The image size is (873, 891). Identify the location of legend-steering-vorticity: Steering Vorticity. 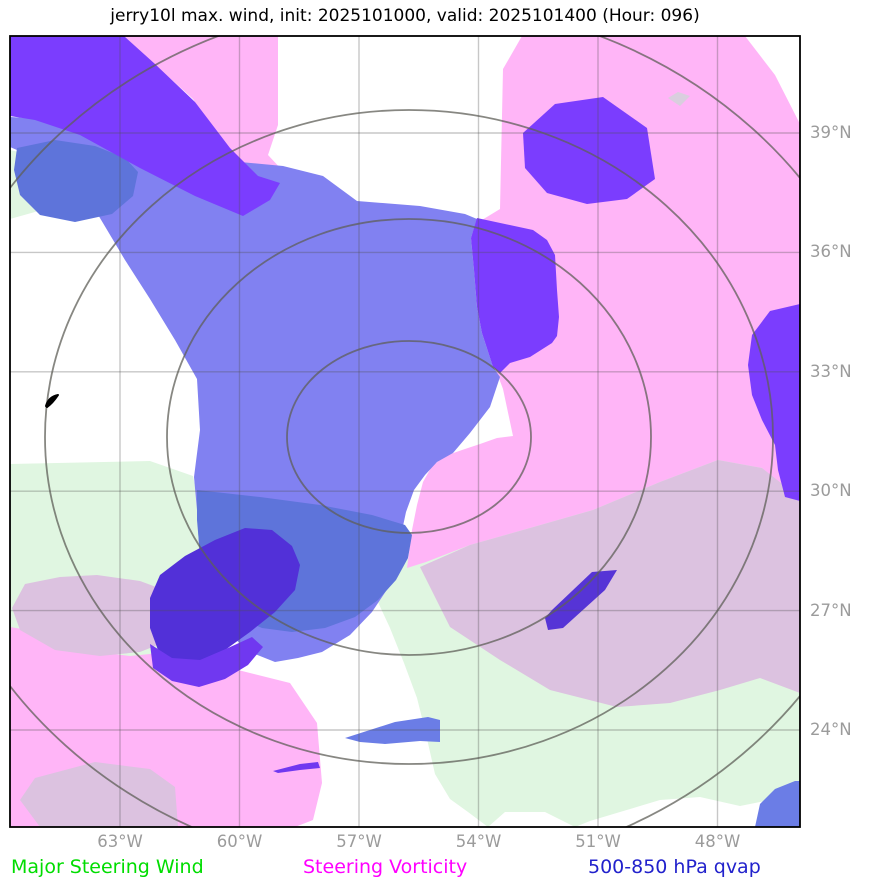
(385, 867).